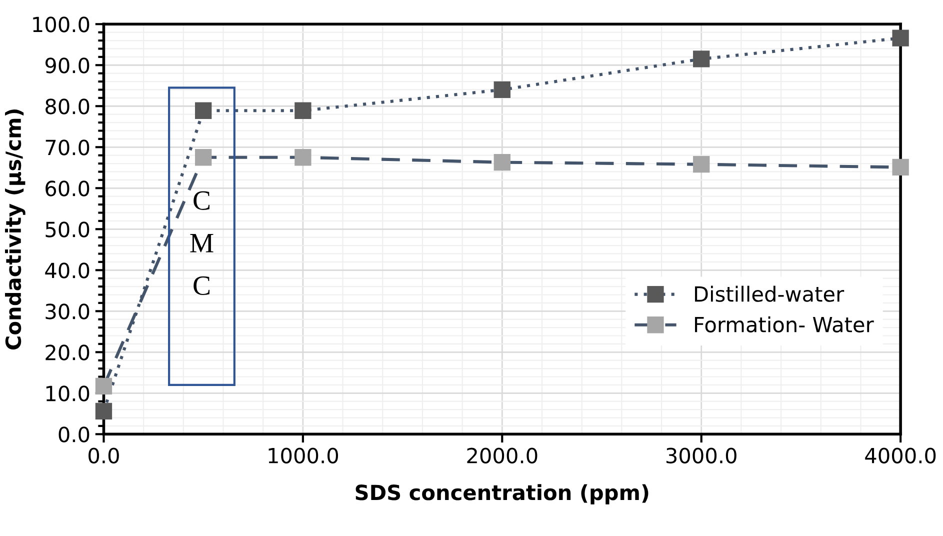 This screenshot has width=943, height=536. What do you see at coordinates (61, 24) in the screenshot?
I see `y-tick-label: 100.0` at bounding box center [61, 24].